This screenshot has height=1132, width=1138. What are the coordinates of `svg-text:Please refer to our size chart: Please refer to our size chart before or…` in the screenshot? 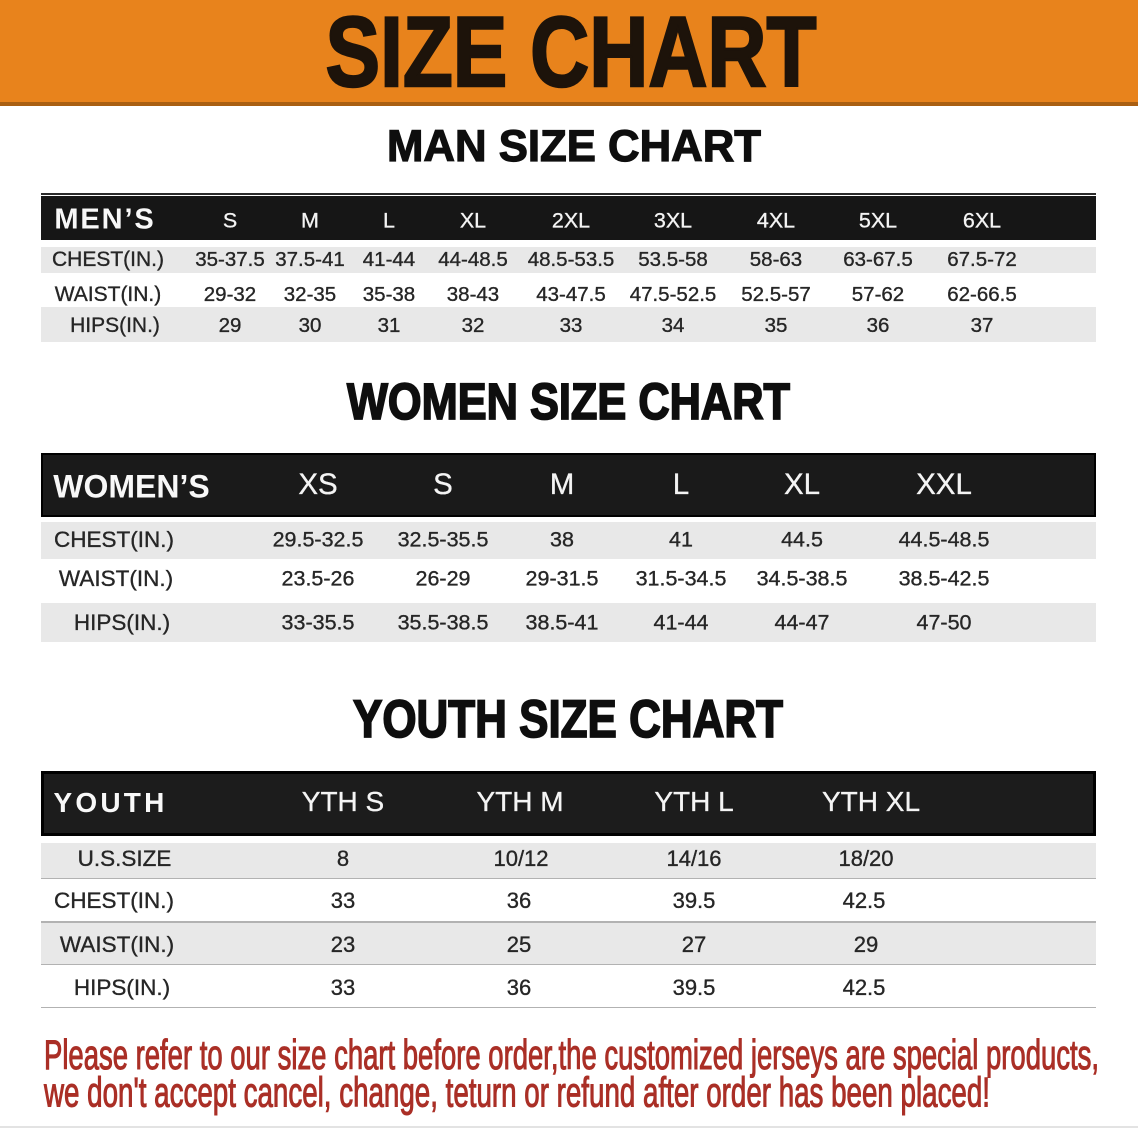 It's located at (571, 1054).